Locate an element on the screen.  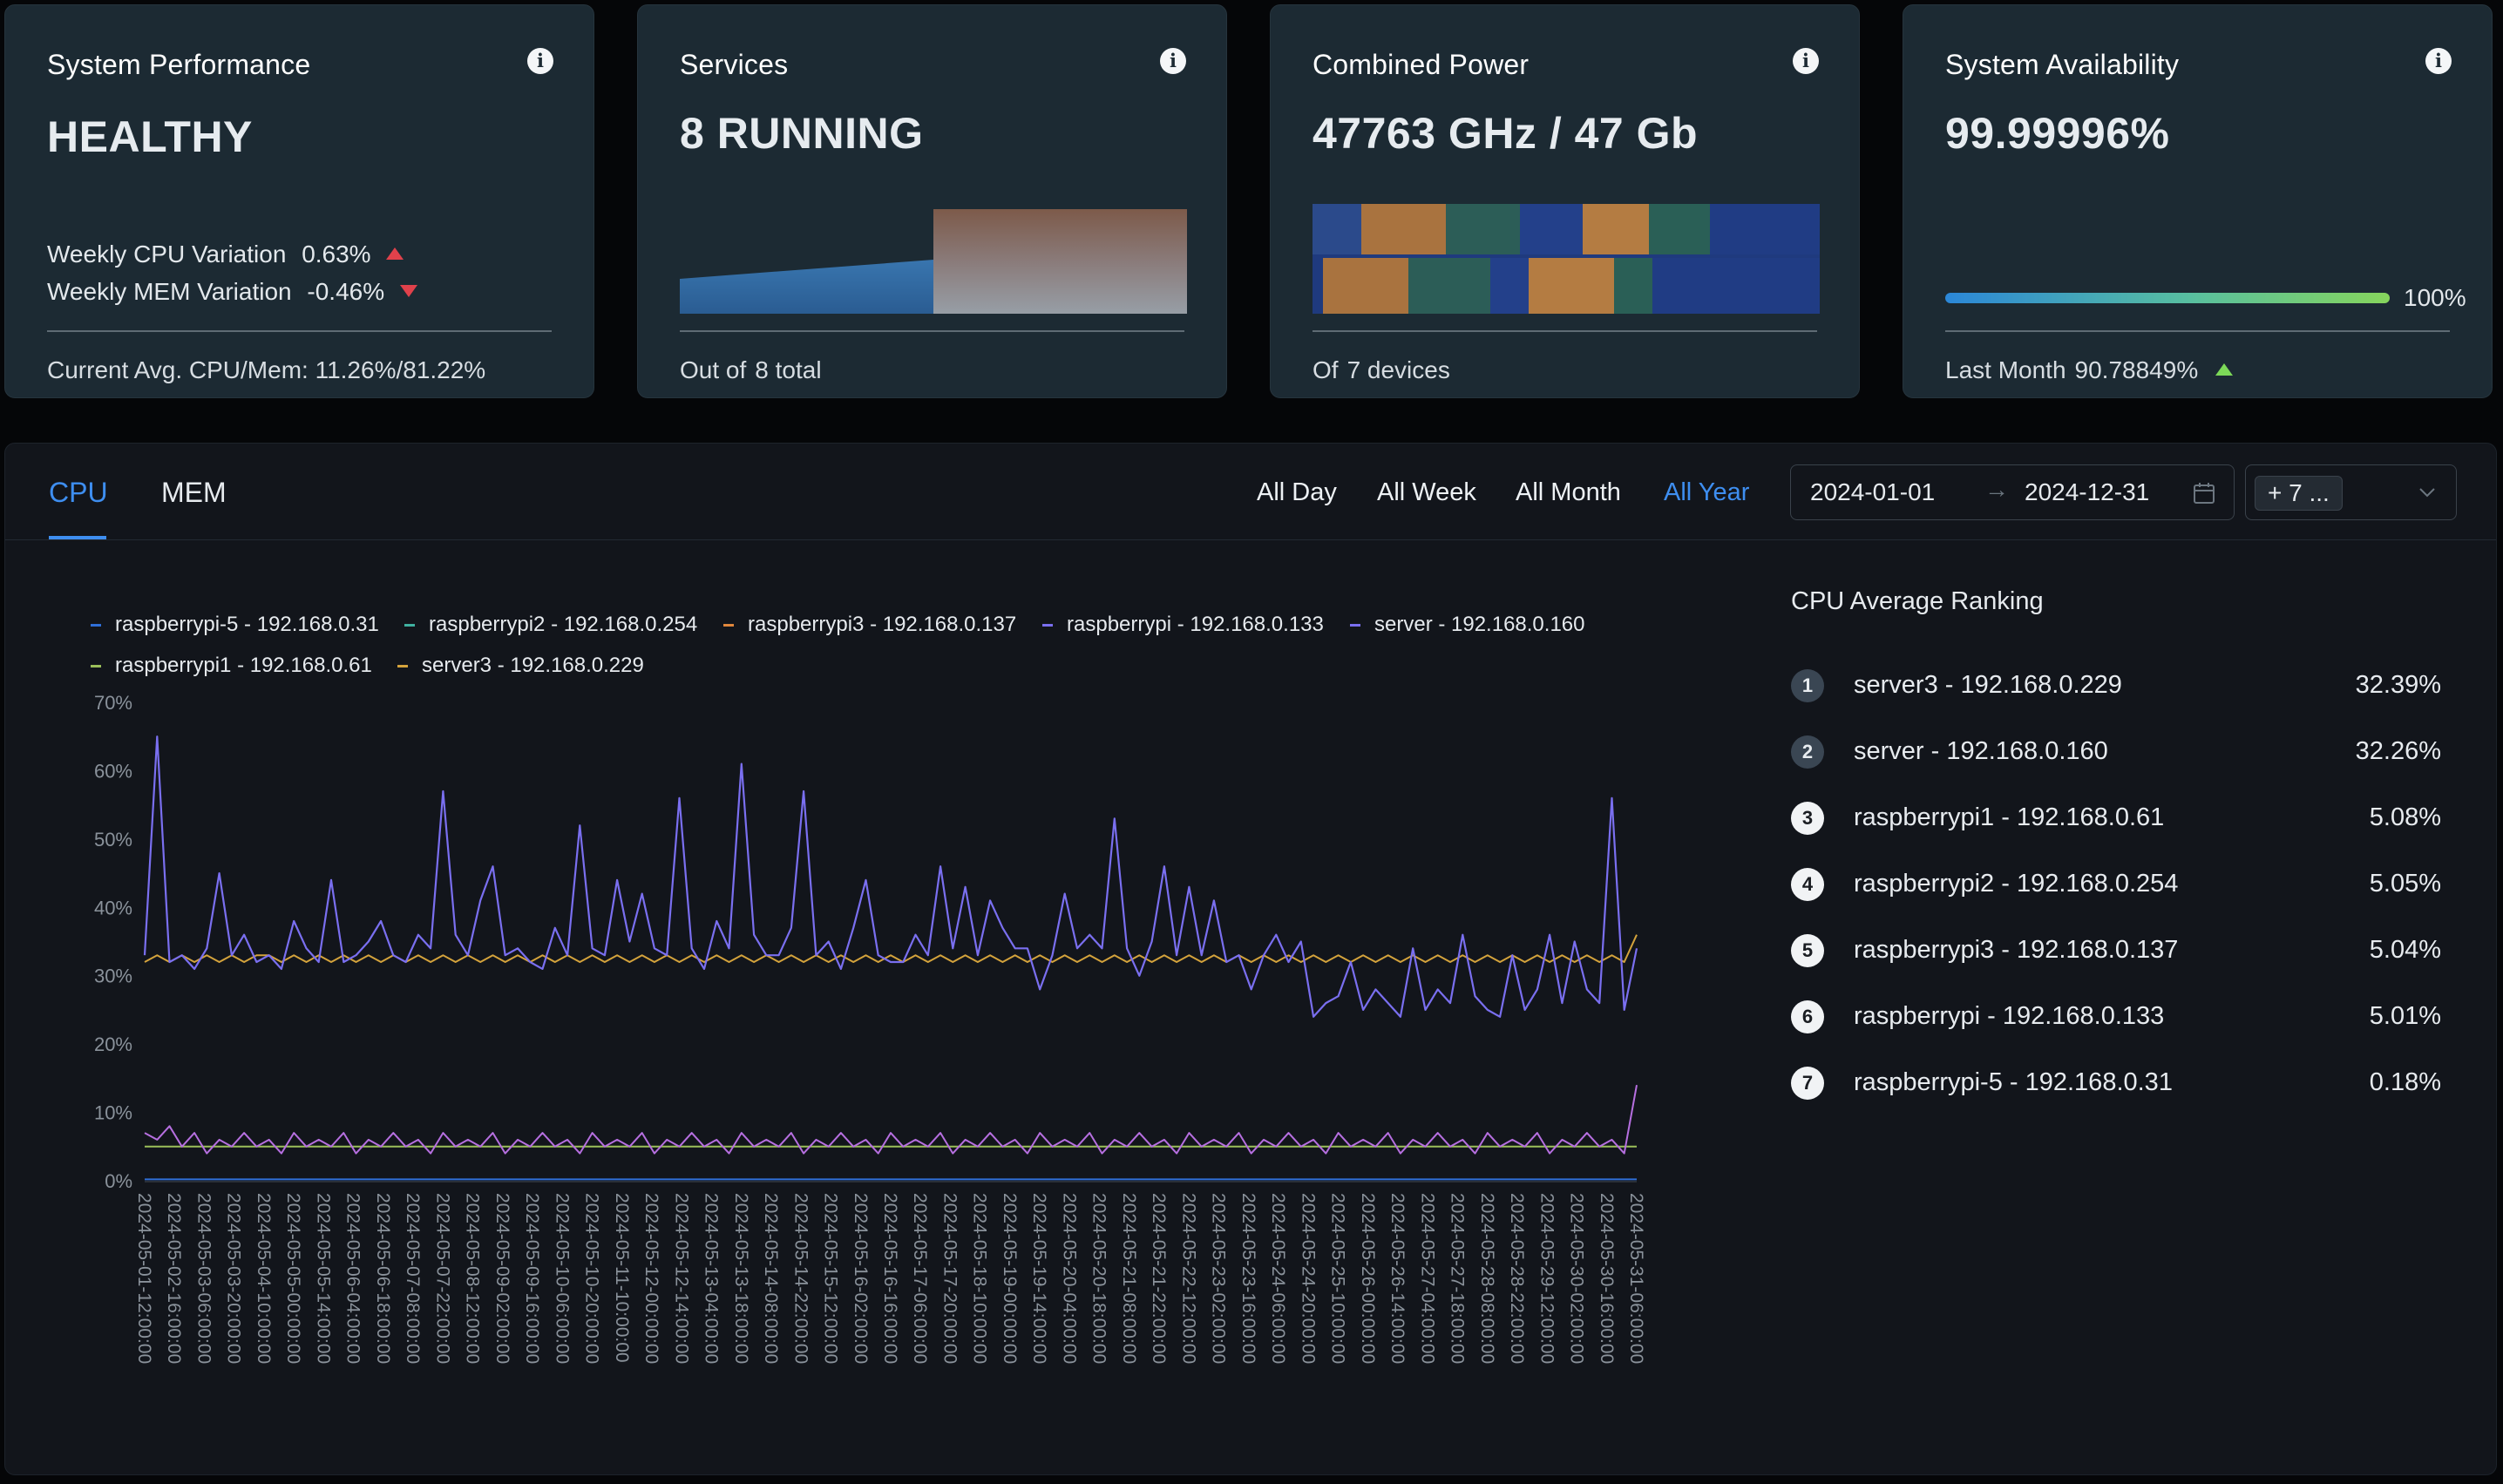
x-tick-label: 2024-05-19-00:00:00 is located at coordinates (1010, 1278).